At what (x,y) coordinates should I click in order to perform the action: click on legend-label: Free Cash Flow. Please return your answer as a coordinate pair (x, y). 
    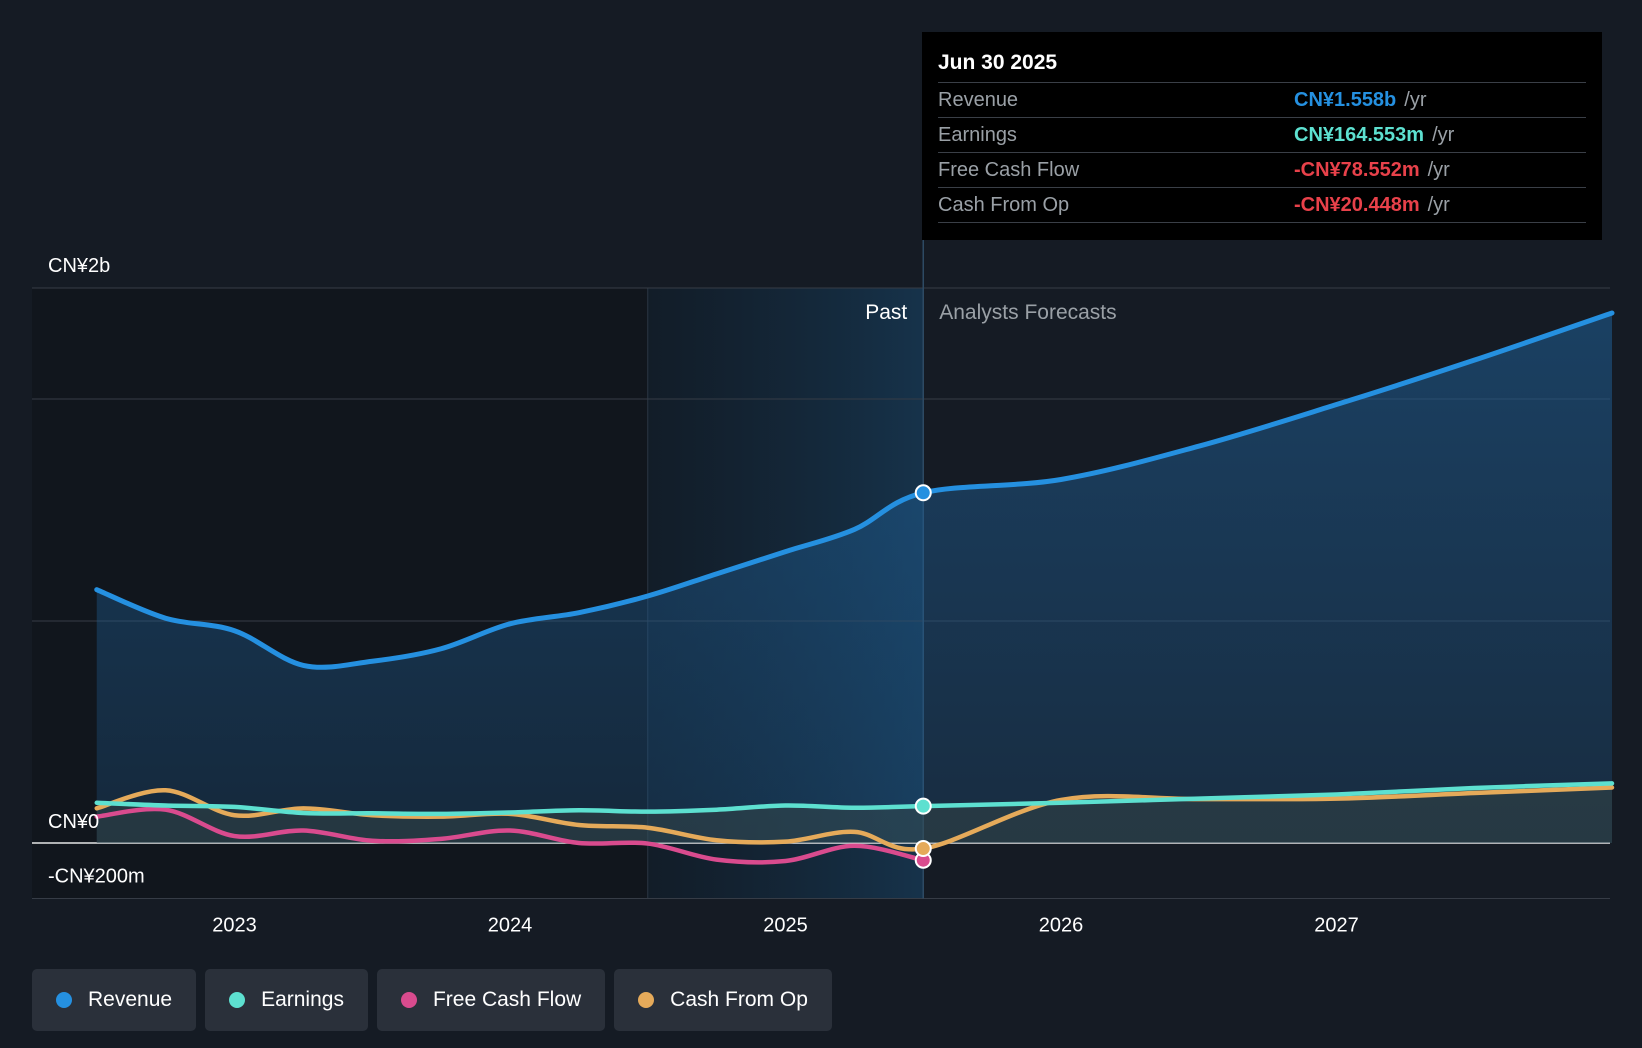
    Looking at the image, I should click on (507, 999).